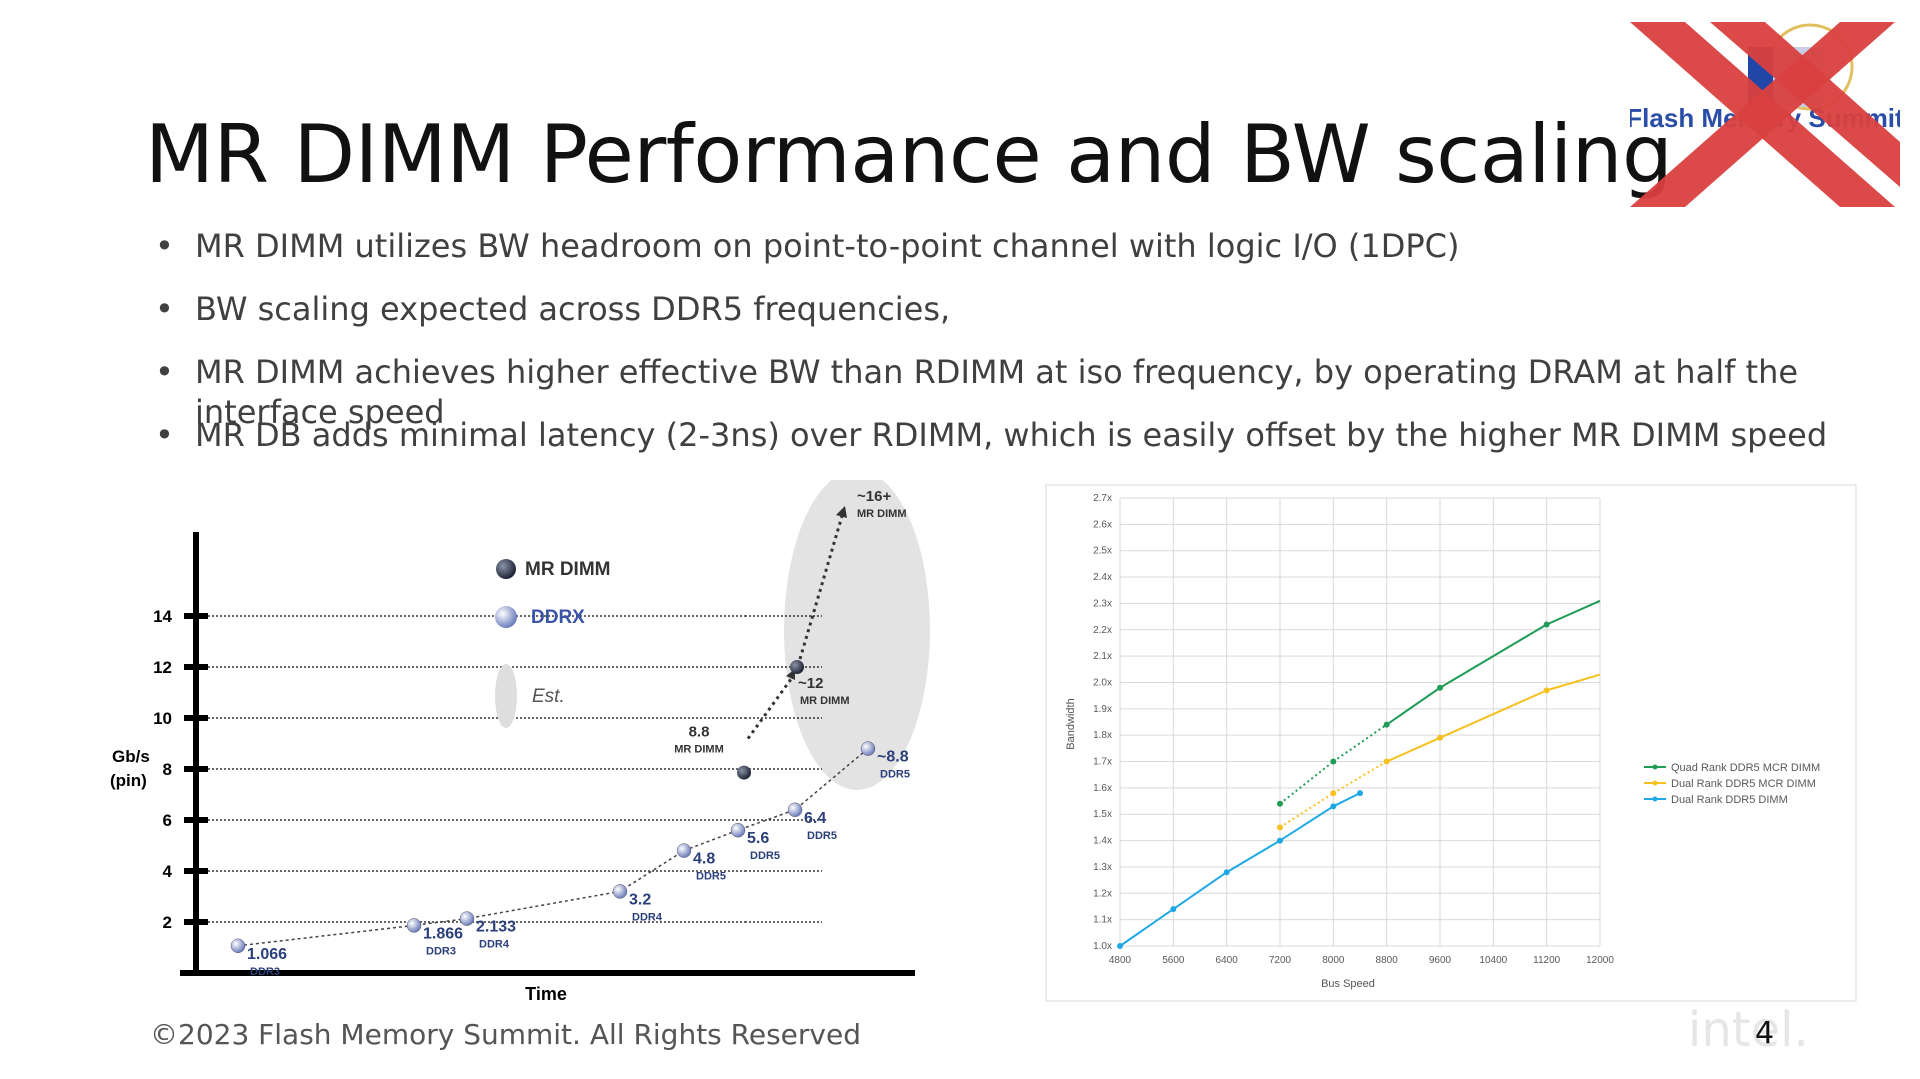  I want to click on logo-cross-stroke, so click(1805, 104).